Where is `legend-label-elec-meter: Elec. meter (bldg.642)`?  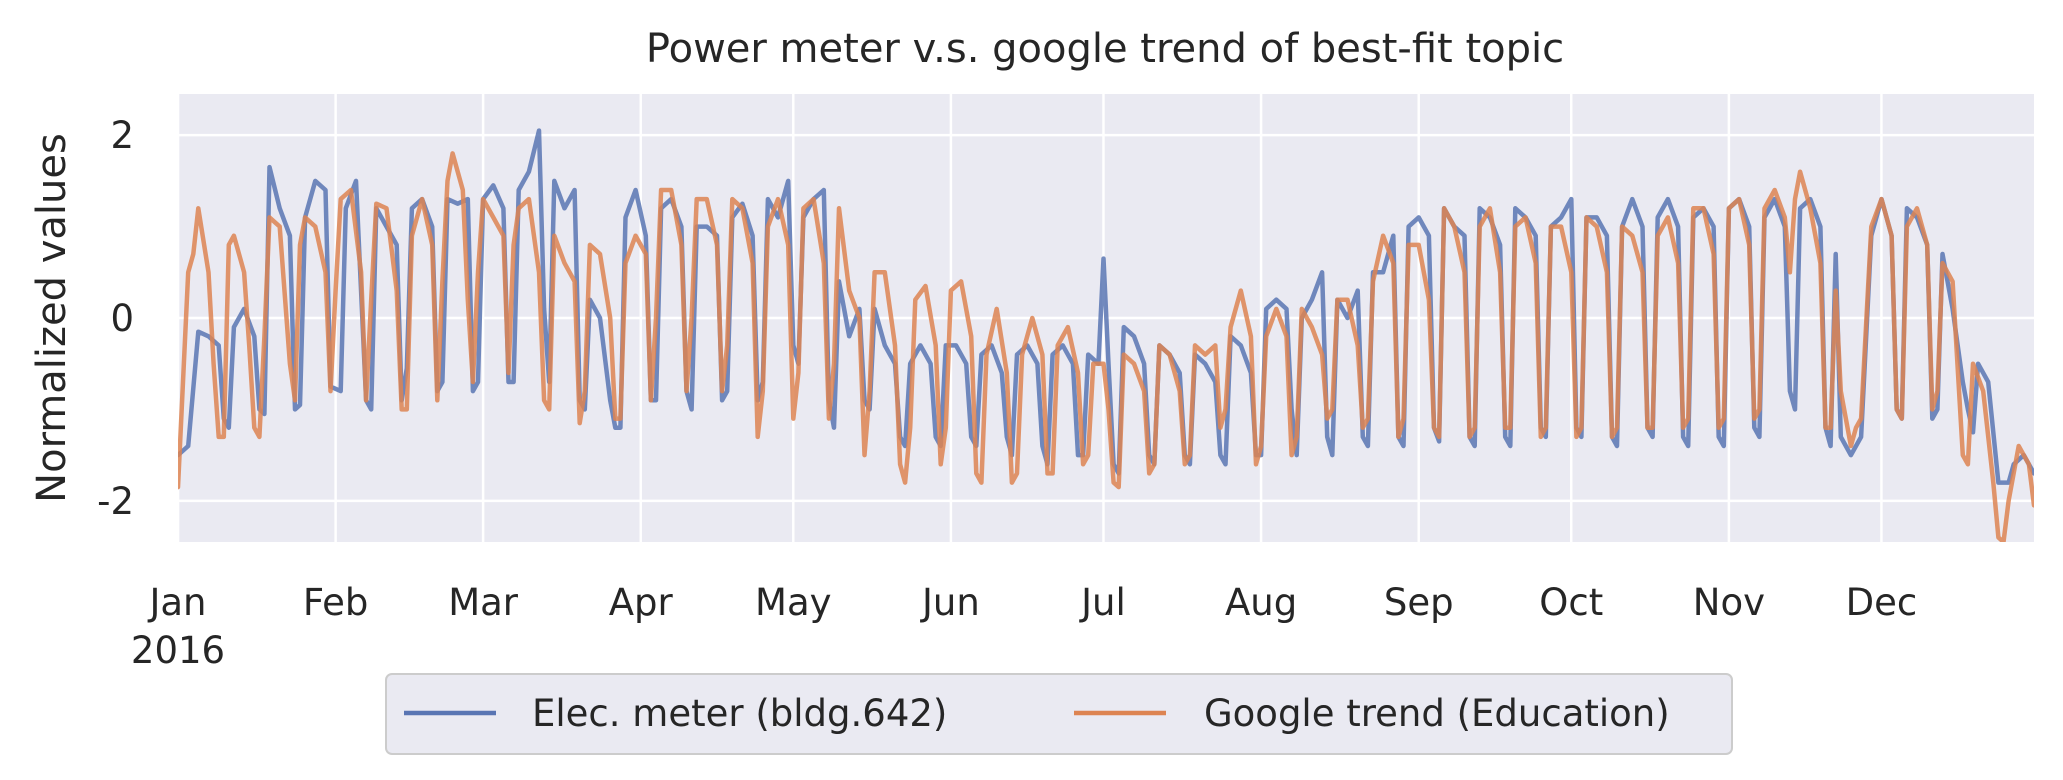 legend-label-elec-meter: Elec. meter (bldg.642) is located at coordinates (739, 713).